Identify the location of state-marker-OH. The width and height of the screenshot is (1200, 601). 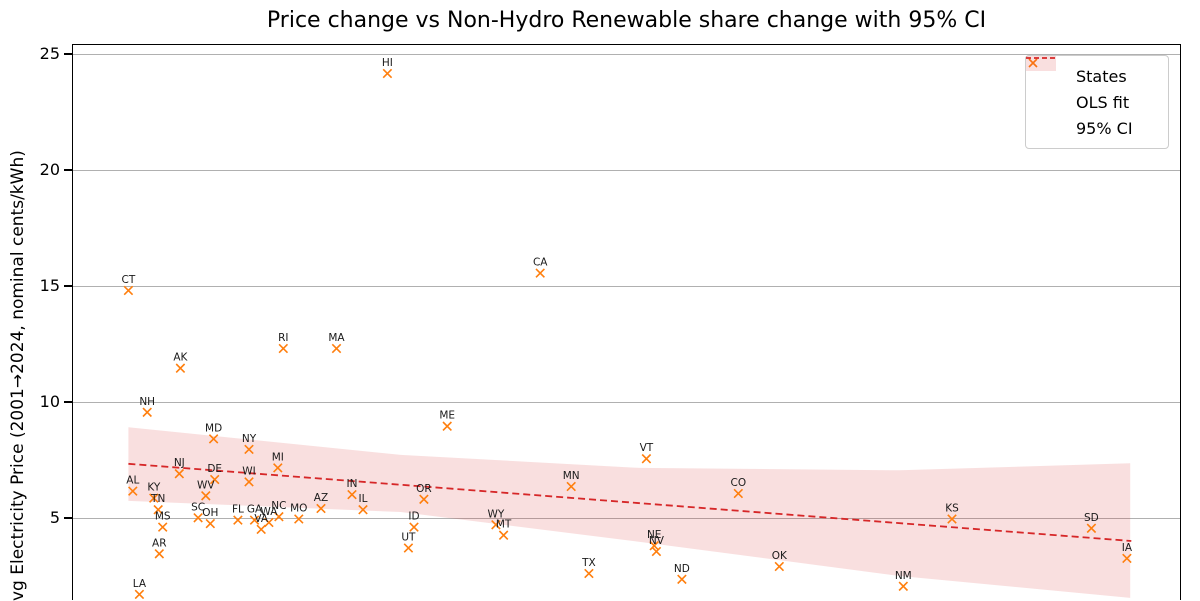
(210, 523).